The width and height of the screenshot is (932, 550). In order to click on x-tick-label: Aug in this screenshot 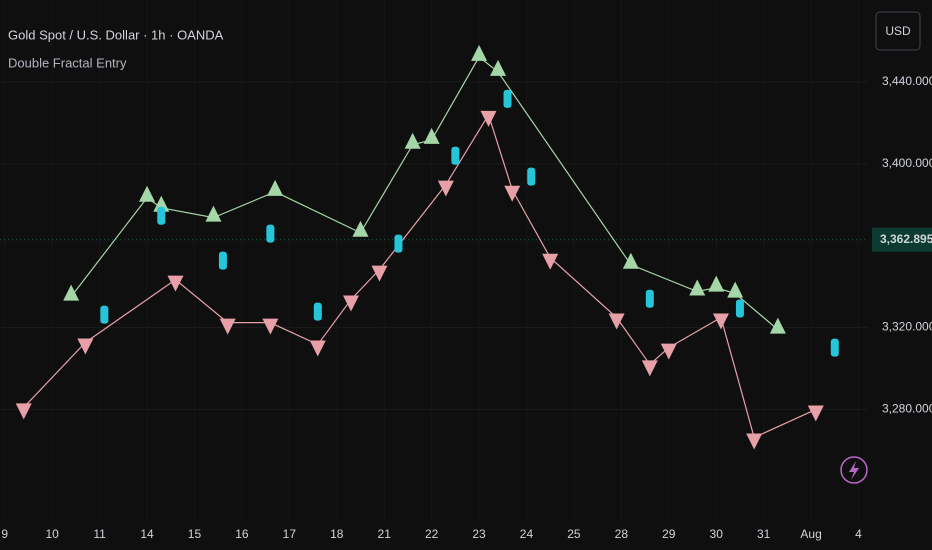, I will do `click(810, 534)`.